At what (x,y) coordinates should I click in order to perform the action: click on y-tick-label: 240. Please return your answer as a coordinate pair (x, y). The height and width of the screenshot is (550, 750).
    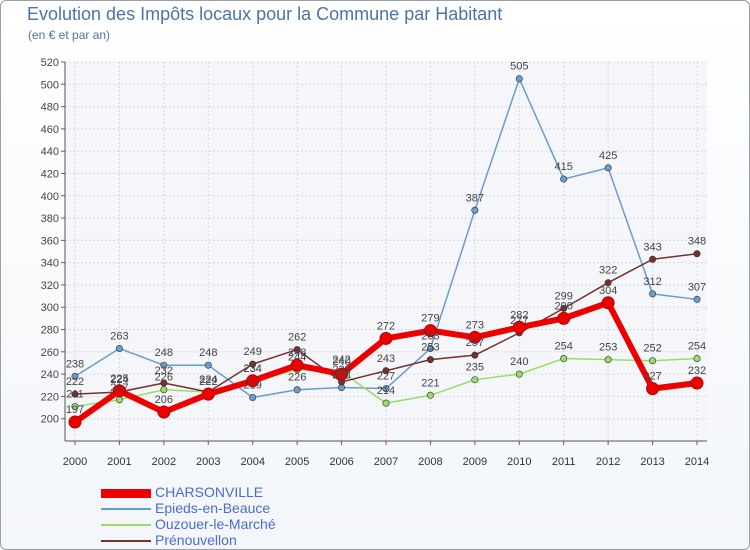
    Looking at the image, I should click on (50, 375).